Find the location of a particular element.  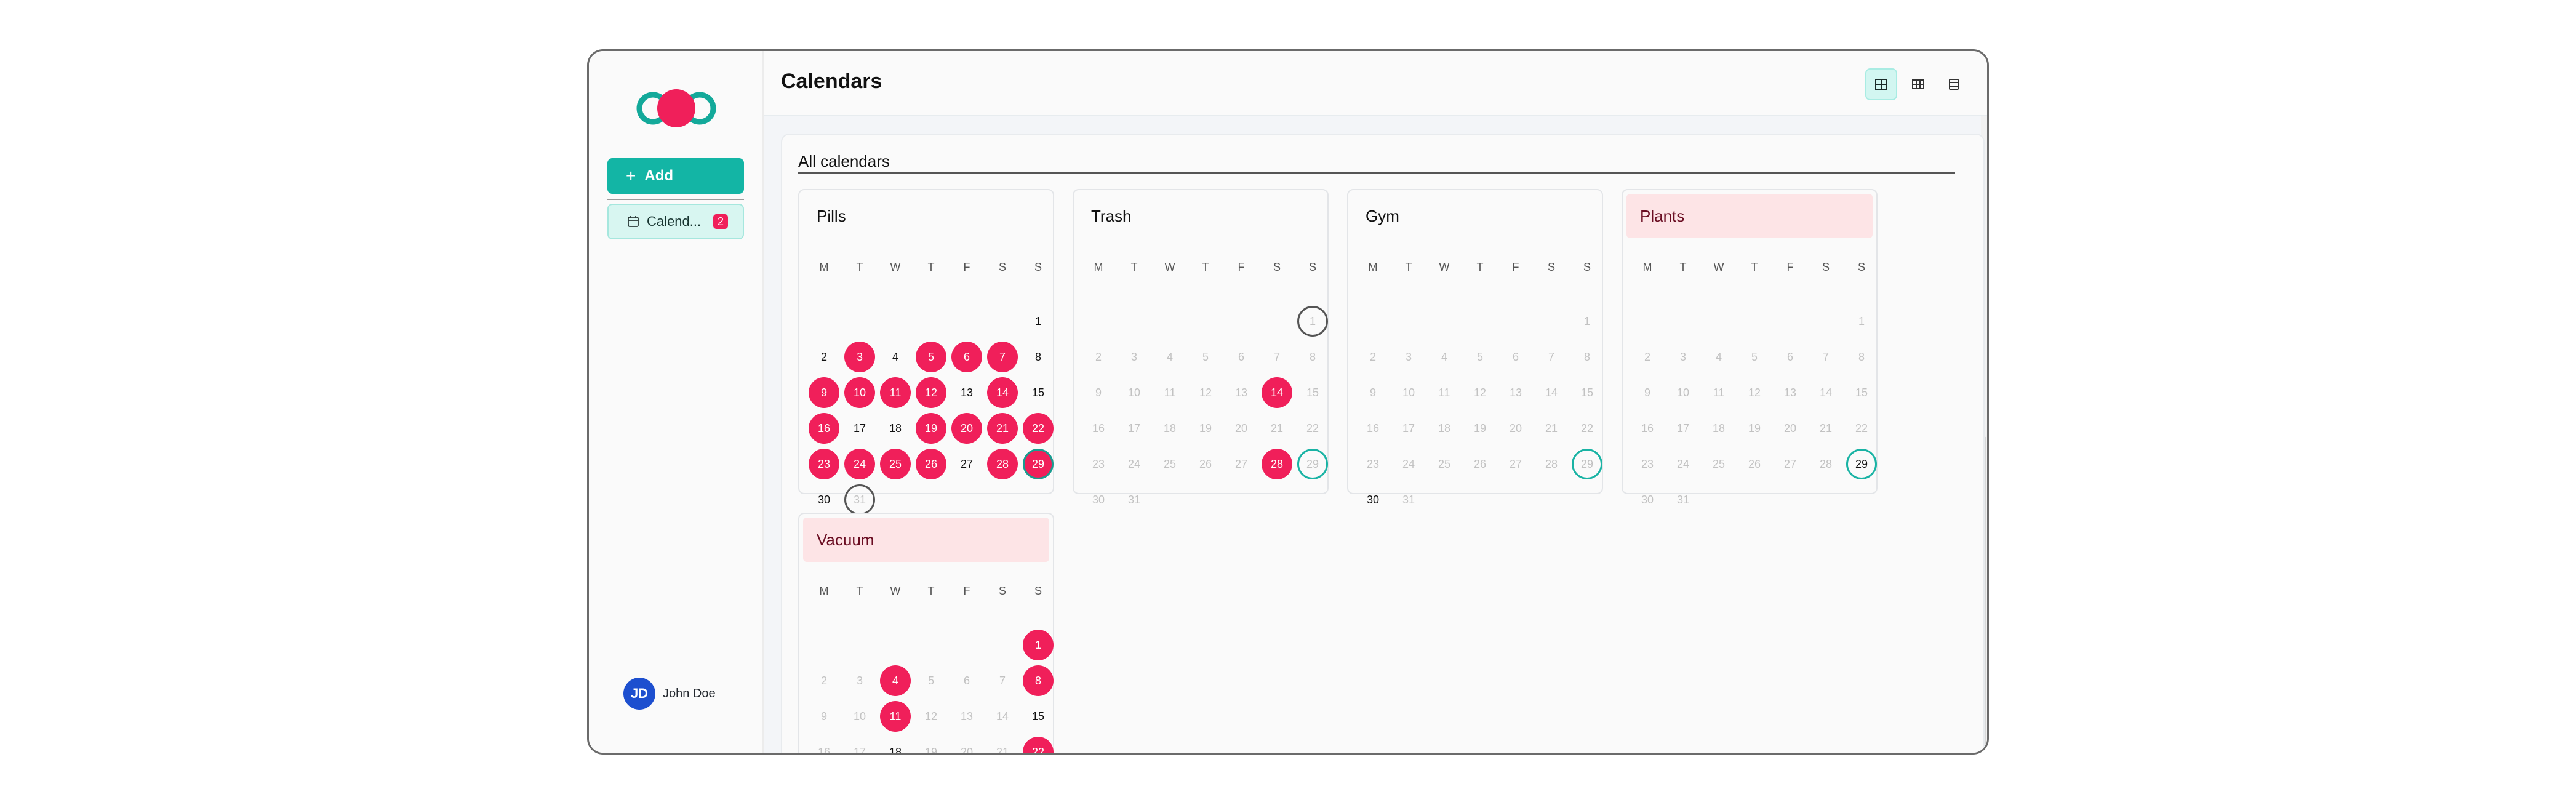

day-cell: 22 is located at coordinates (1861, 428).